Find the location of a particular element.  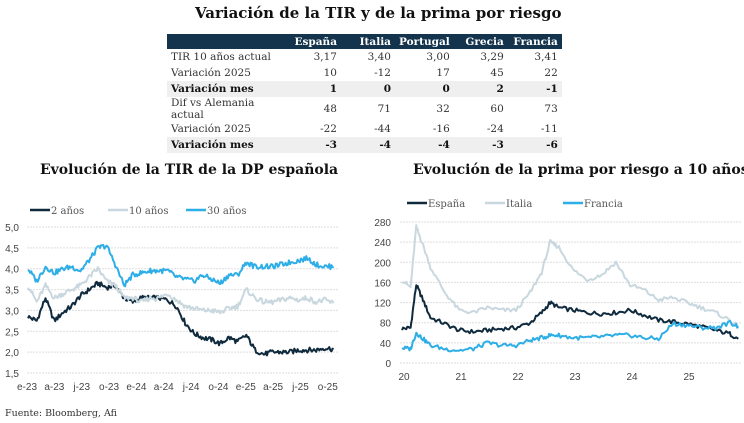

header-grecia: Grecia is located at coordinates (480, 41).